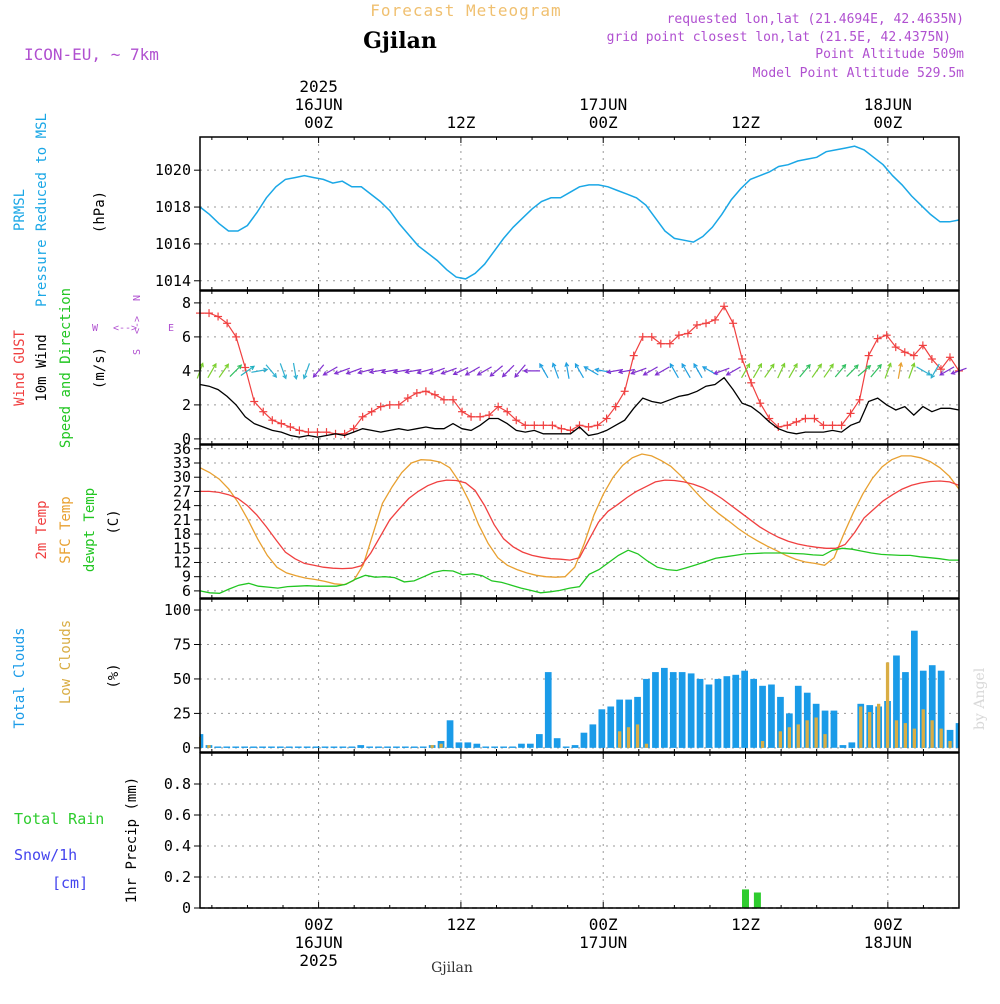  Describe the element at coordinates (59, 819) in the screenshot. I see `rain-legend: Total Rain` at that location.